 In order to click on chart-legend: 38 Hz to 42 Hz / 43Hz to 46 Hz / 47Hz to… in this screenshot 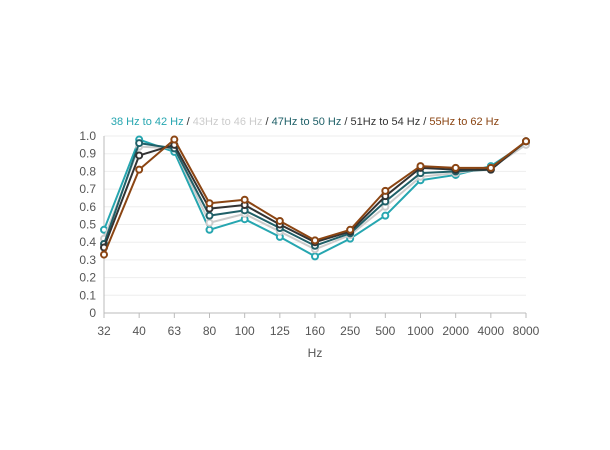, I will do `click(305, 122)`.